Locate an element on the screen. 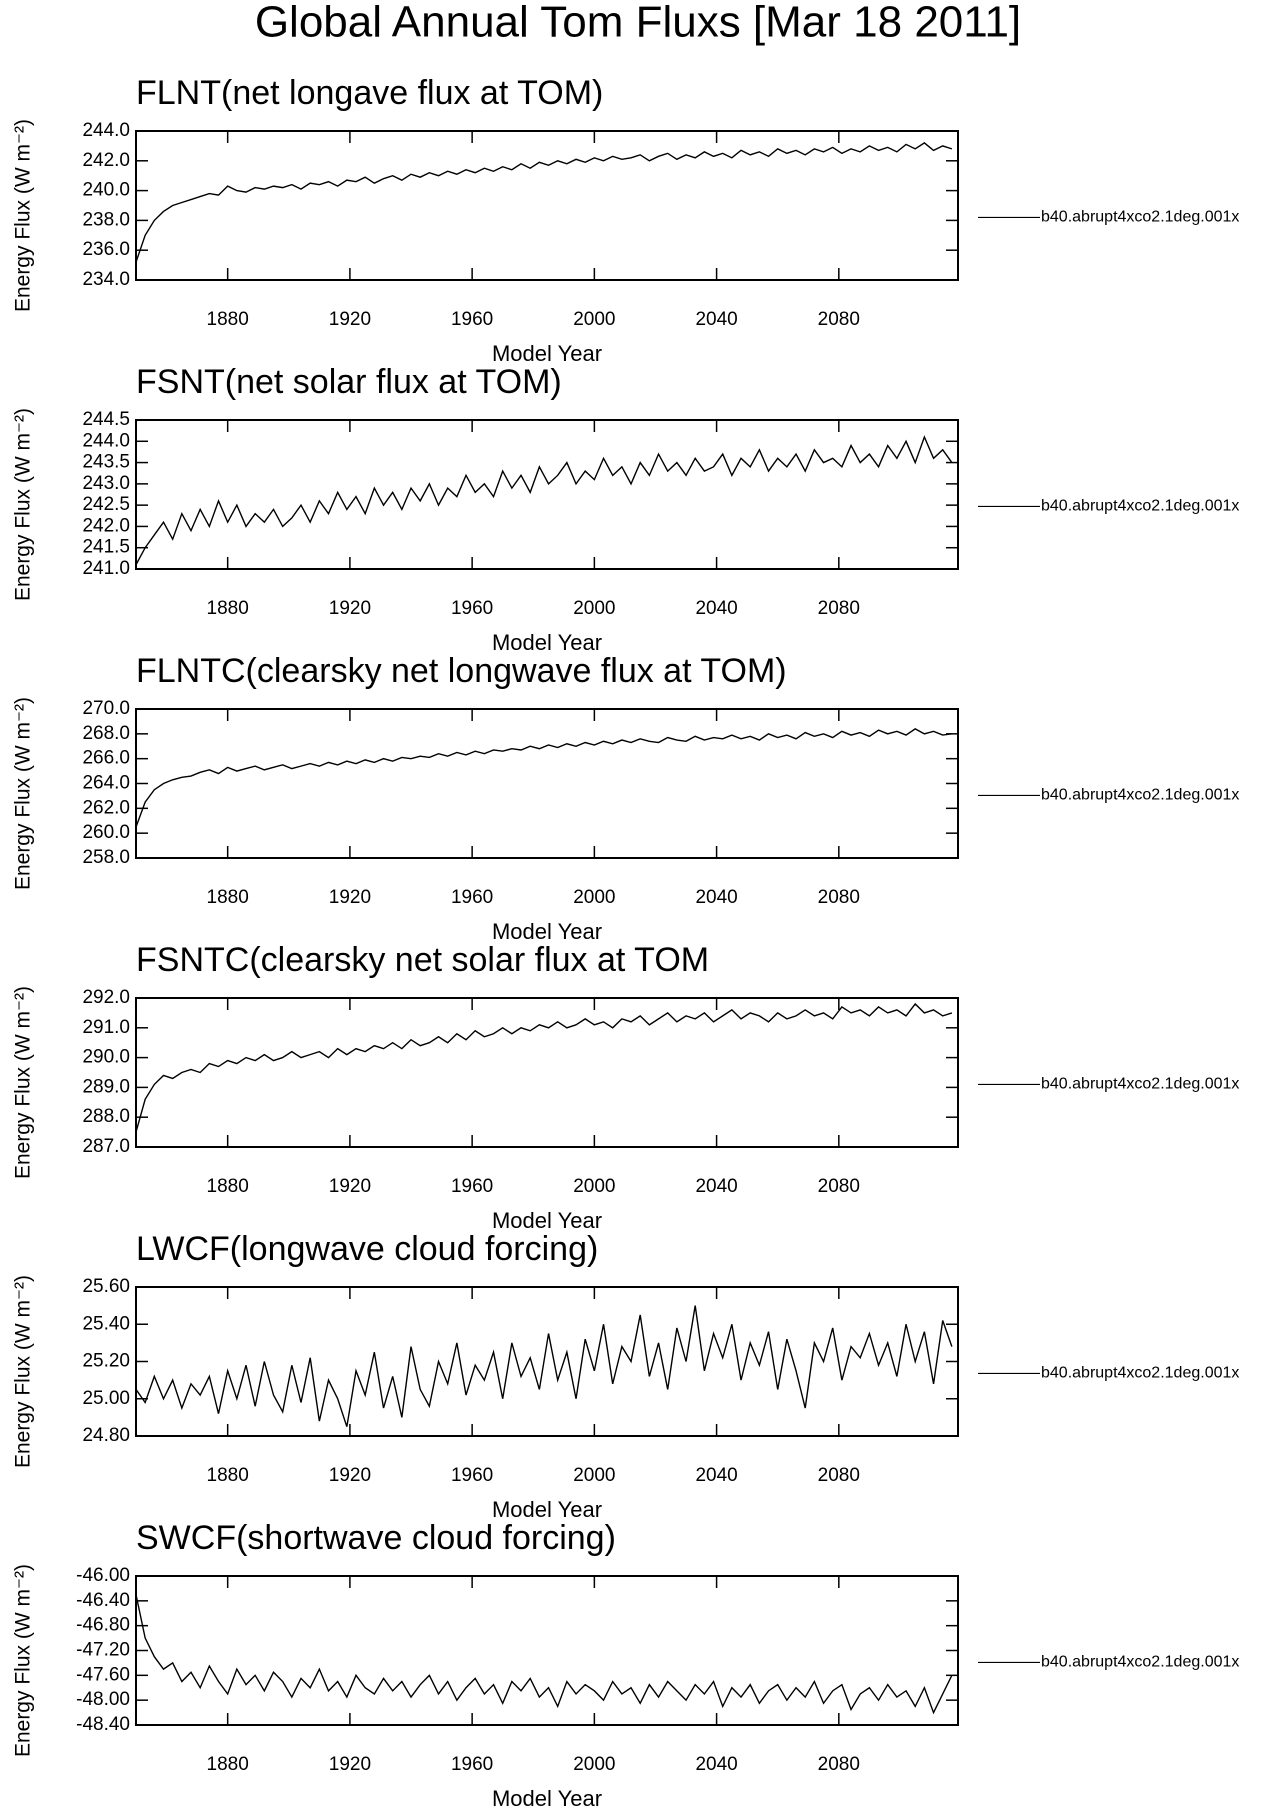 This screenshot has height=1819, width=1276. y-tick-label: -47.60 is located at coordinates (103, 1674).